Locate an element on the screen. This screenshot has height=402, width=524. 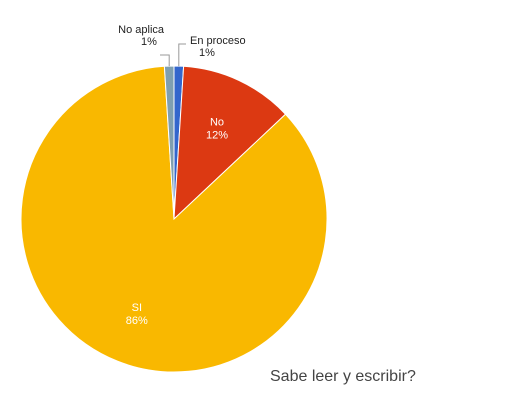
slice-value-en-proceso: 1% is located at coordinates (207, 53).